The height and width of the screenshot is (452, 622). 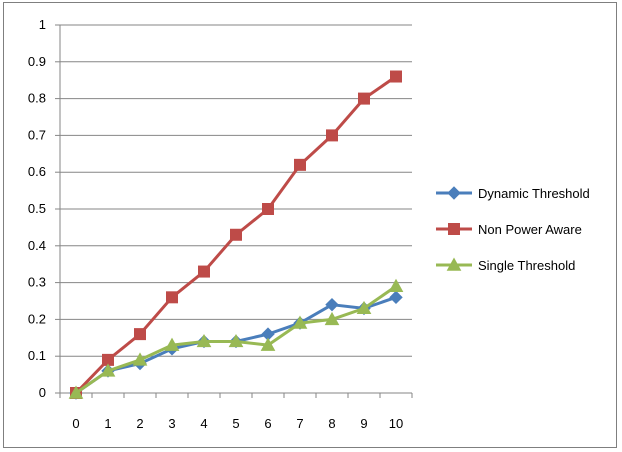 I want to click on y-tick-label: 0.4, so click(x=37, y=245).